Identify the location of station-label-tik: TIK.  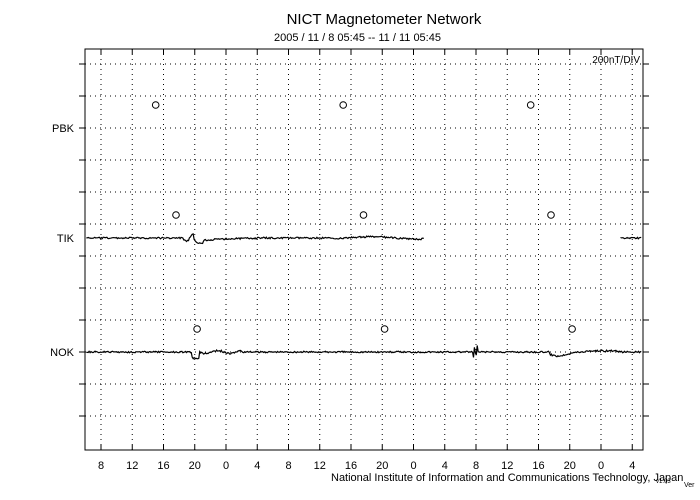
(66, 239).